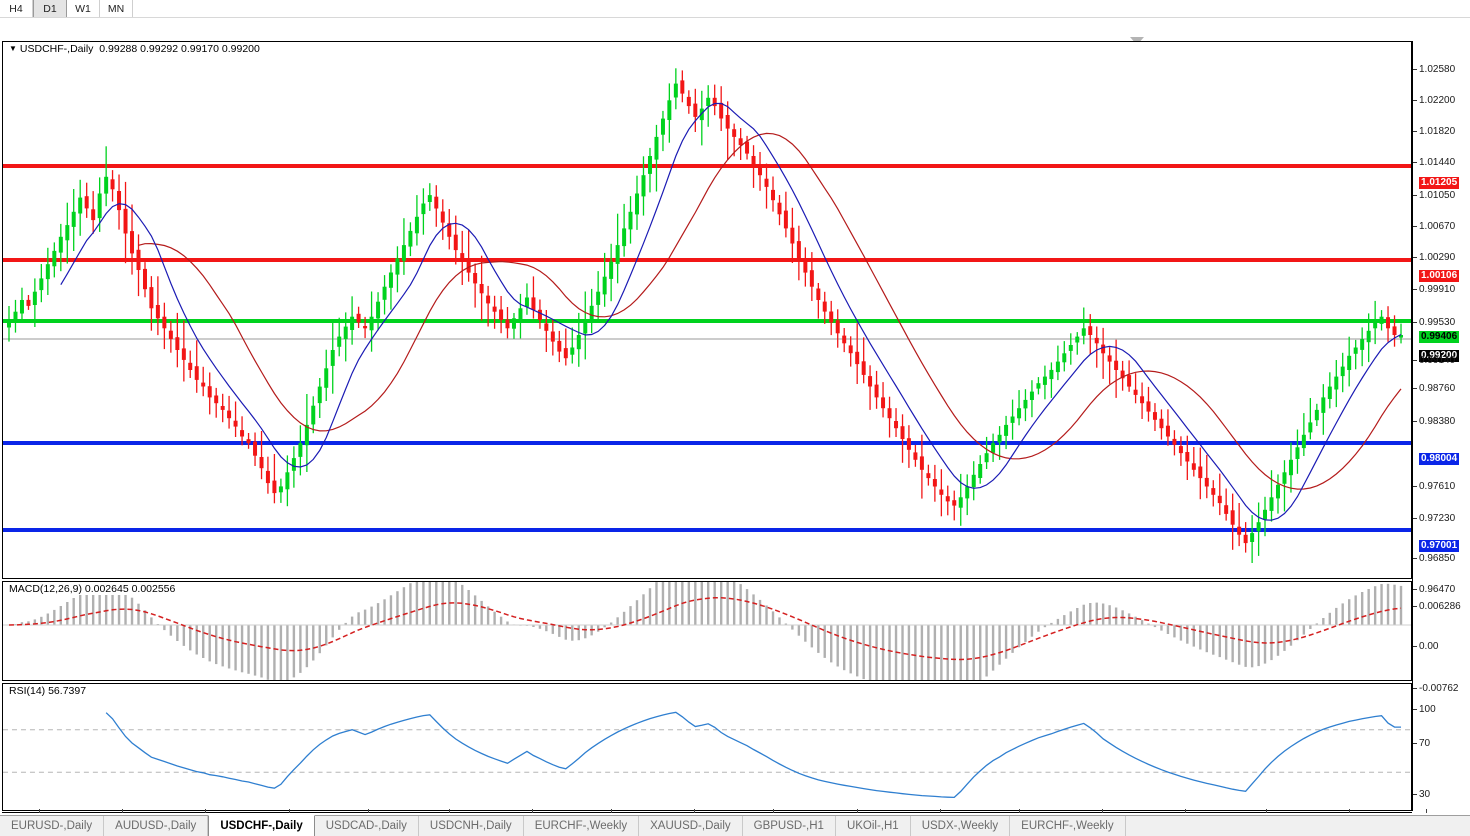  I want to click on price-axis-tick-label: 0.97230, so click(1437, 518).